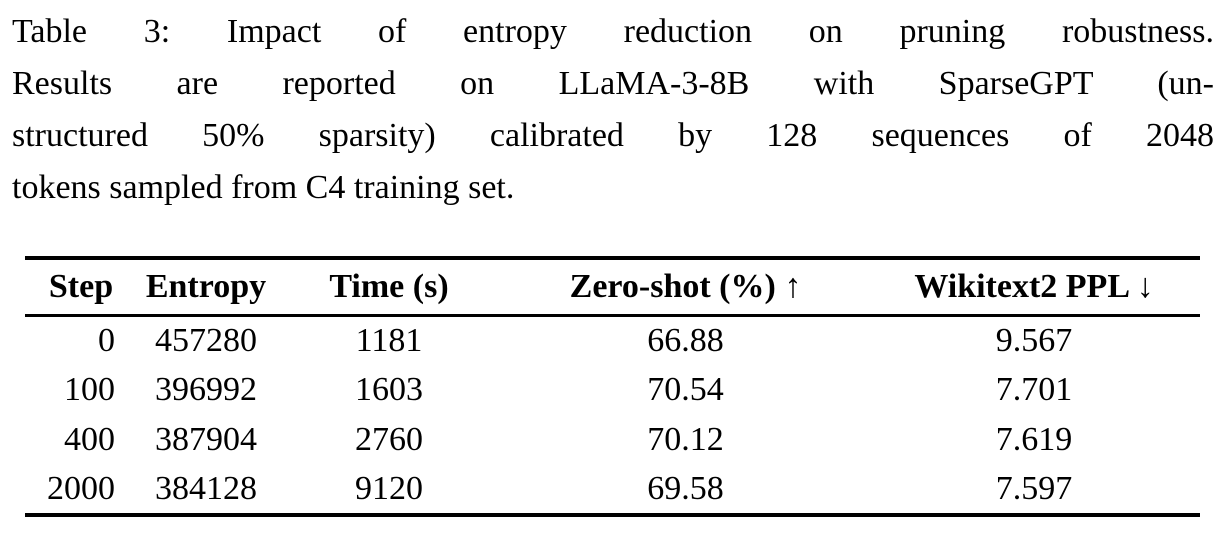 The width and height of the screenshot is (1230, 543). Describe the element at coordinates (685, 488) in the screenshot. I see `cell-zero-shot: 69.58` at that location.